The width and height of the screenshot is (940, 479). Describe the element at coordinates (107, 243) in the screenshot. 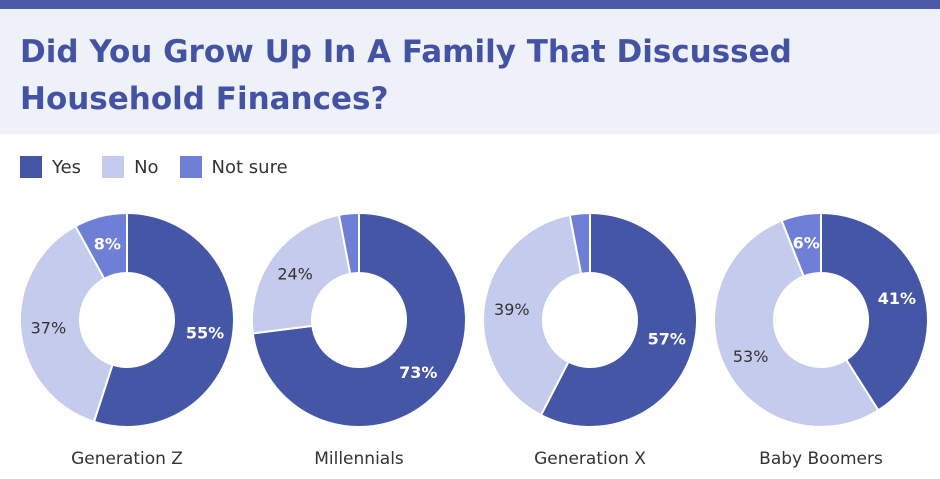

I see `slice-label-not-sure: 8%` at that location.